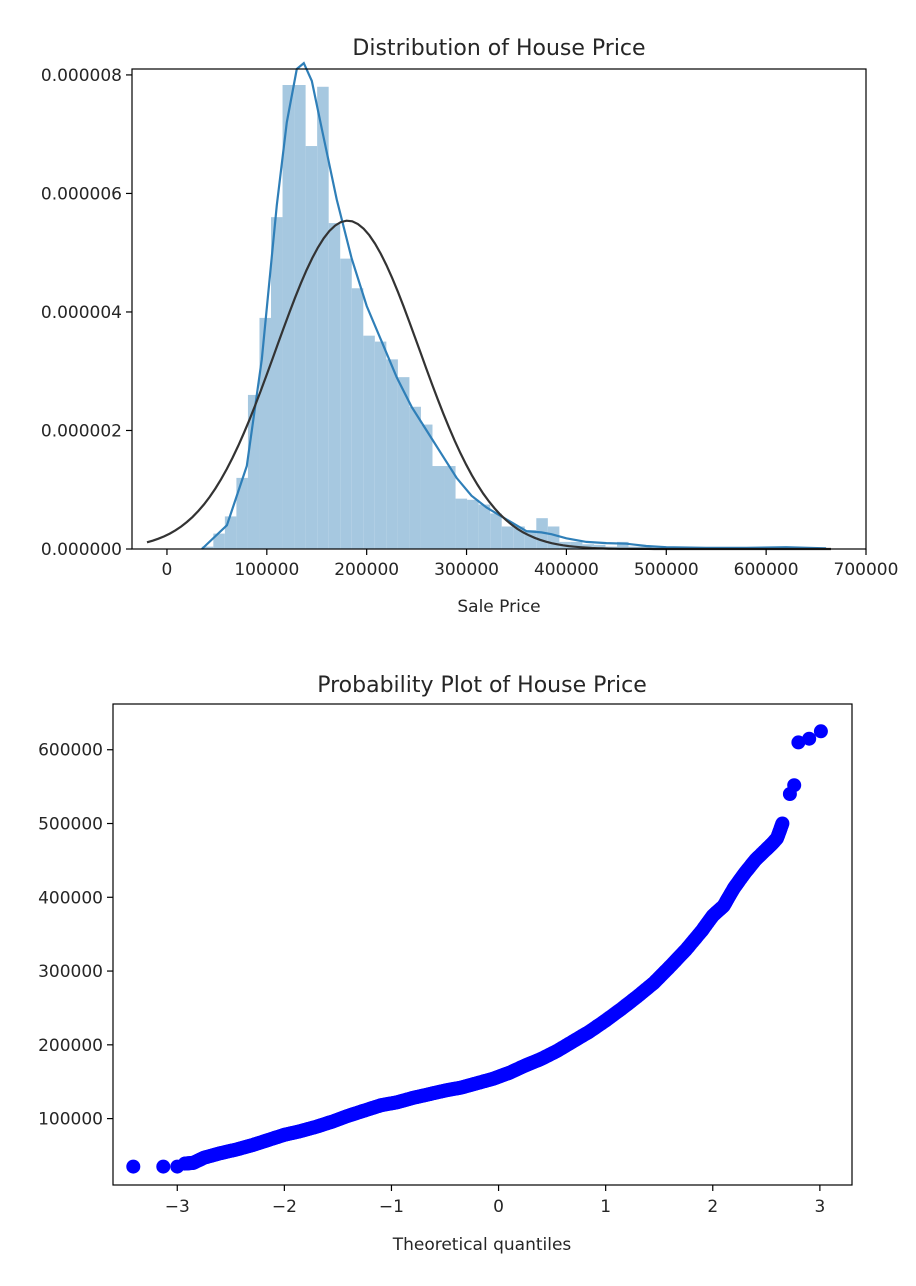  What do you see at coordinates (70, 898) in the screenshot?
I see `y-tick-label: 400000` at bounding box center [70, 898].